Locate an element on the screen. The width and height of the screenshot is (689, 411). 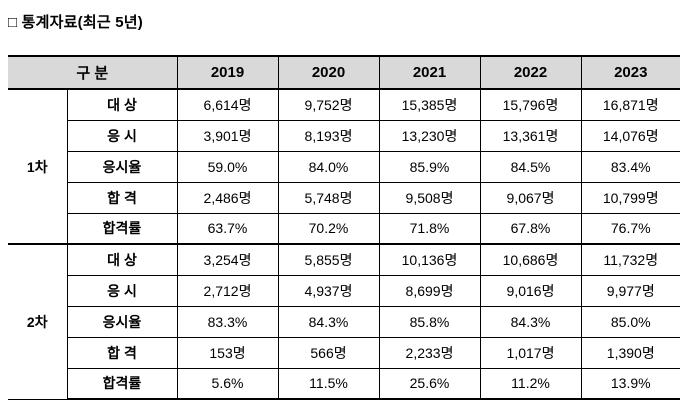
value-cell: 83.3% is located at coordinates (227, 321).